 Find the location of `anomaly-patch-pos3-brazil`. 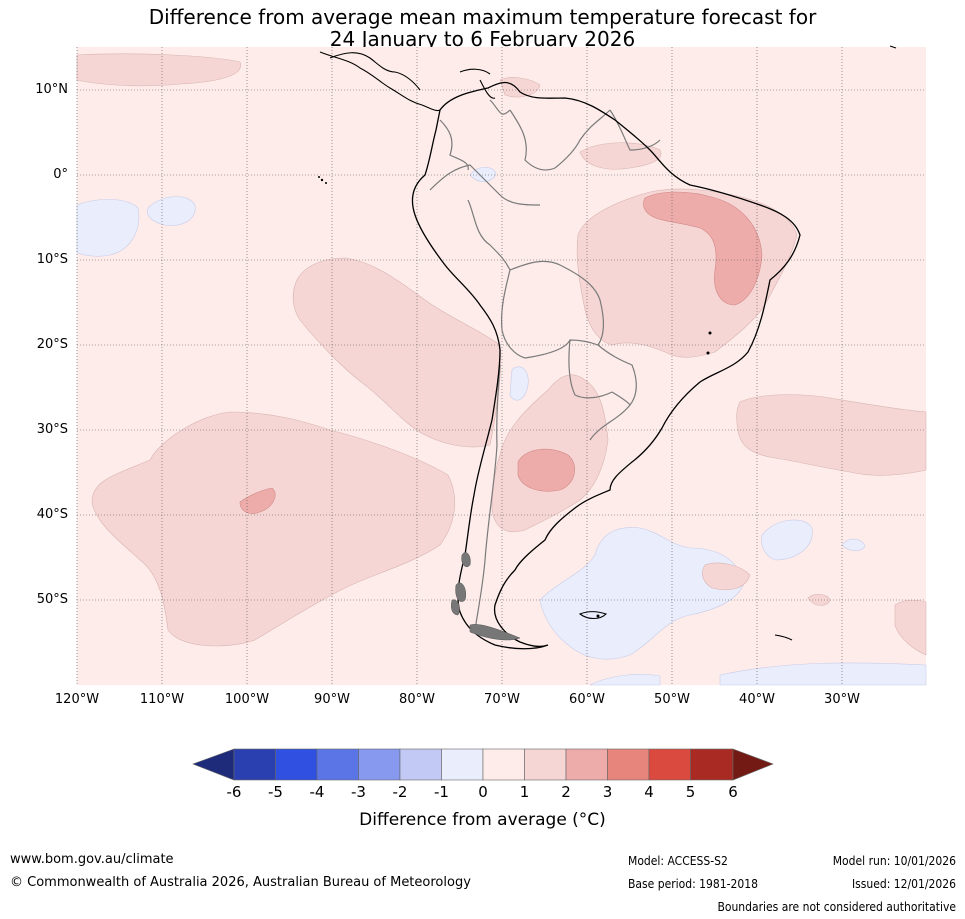

anomaly-patch-pos3-brazil is located at coordinates (703, 248).